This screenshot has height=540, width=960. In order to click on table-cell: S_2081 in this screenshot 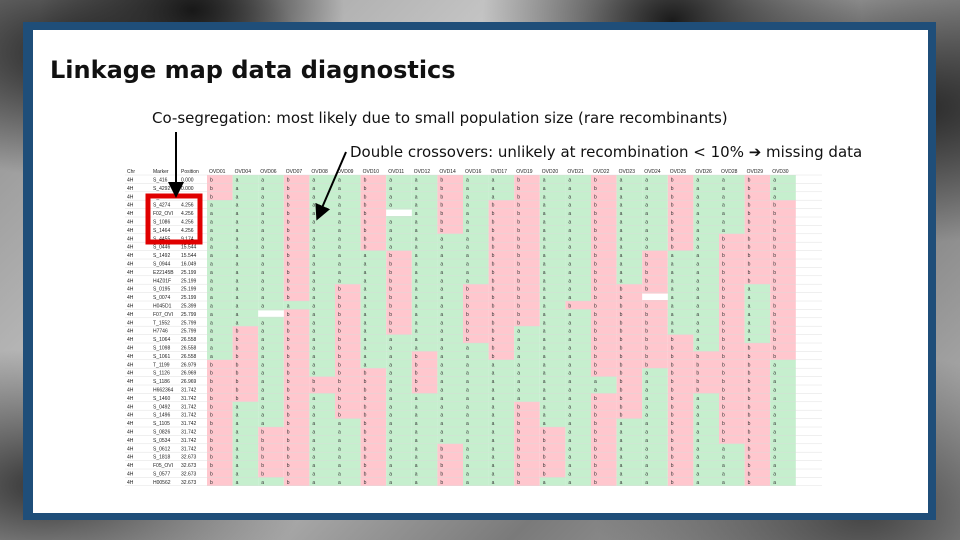, I will do `click(161, 197)`.